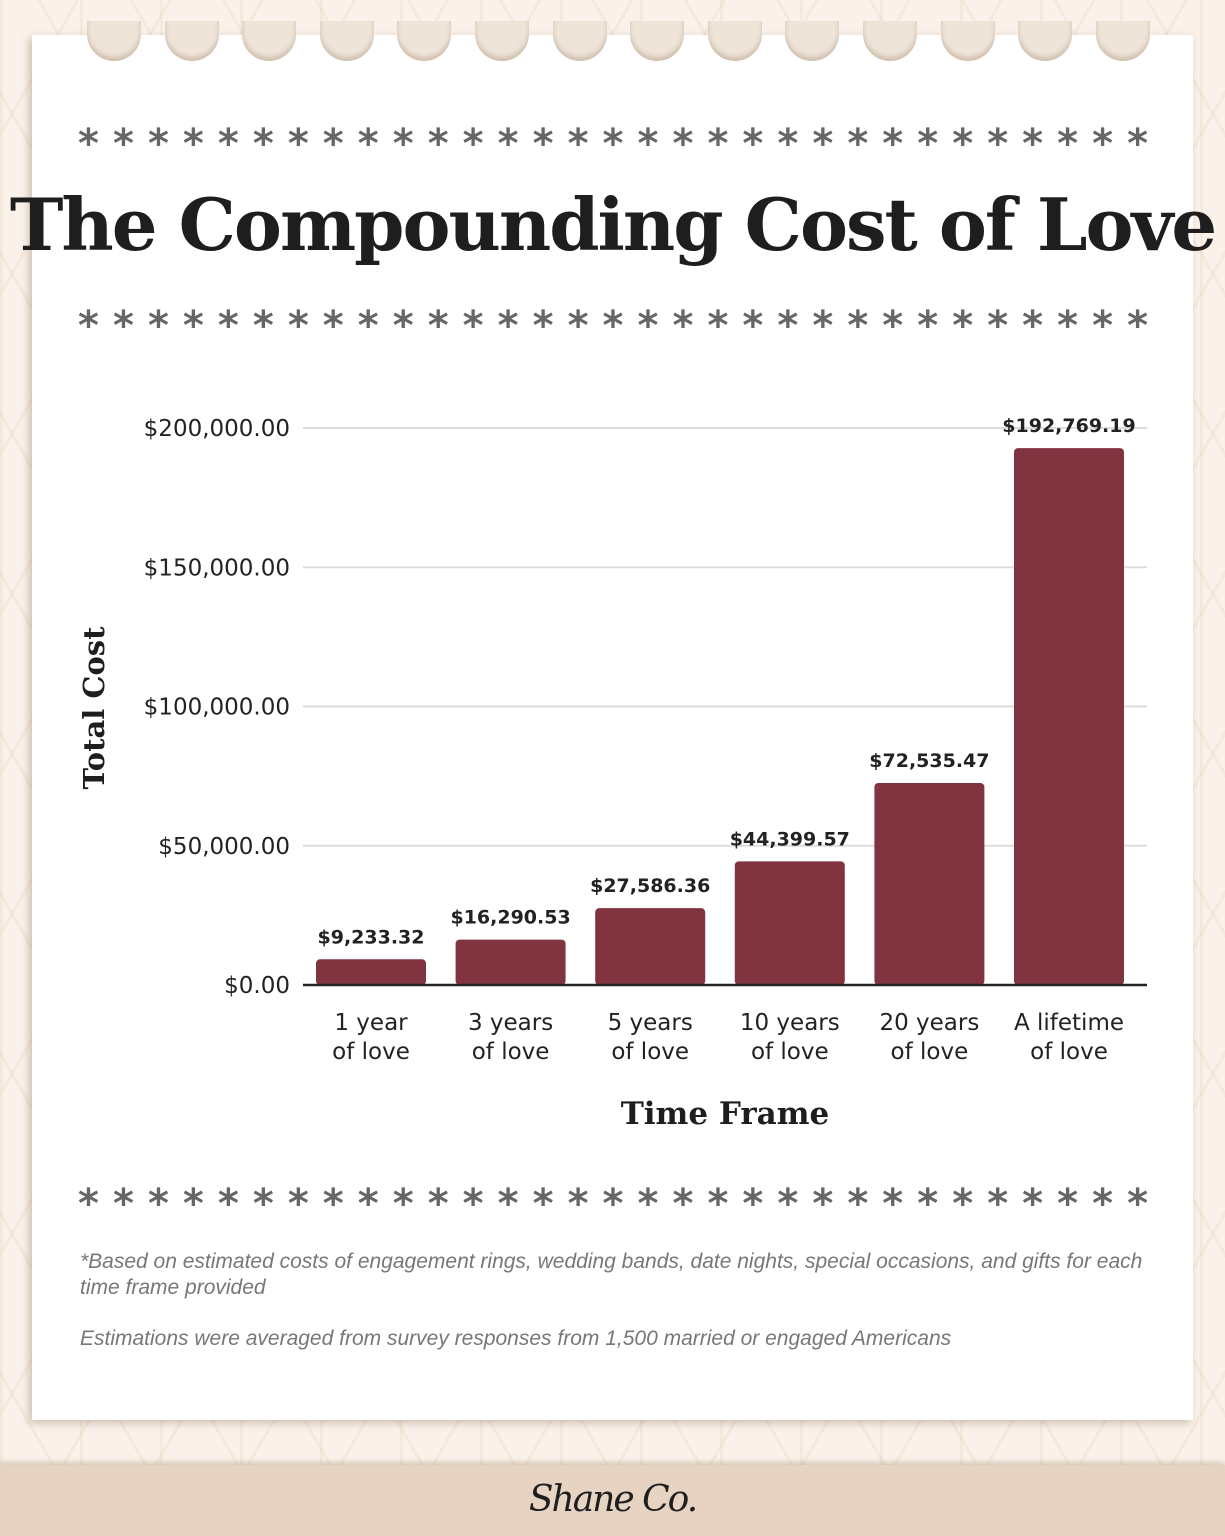 The image size is (1225, 1536). I want to click on x-tick-label: 20 years, so click(929, 1023).